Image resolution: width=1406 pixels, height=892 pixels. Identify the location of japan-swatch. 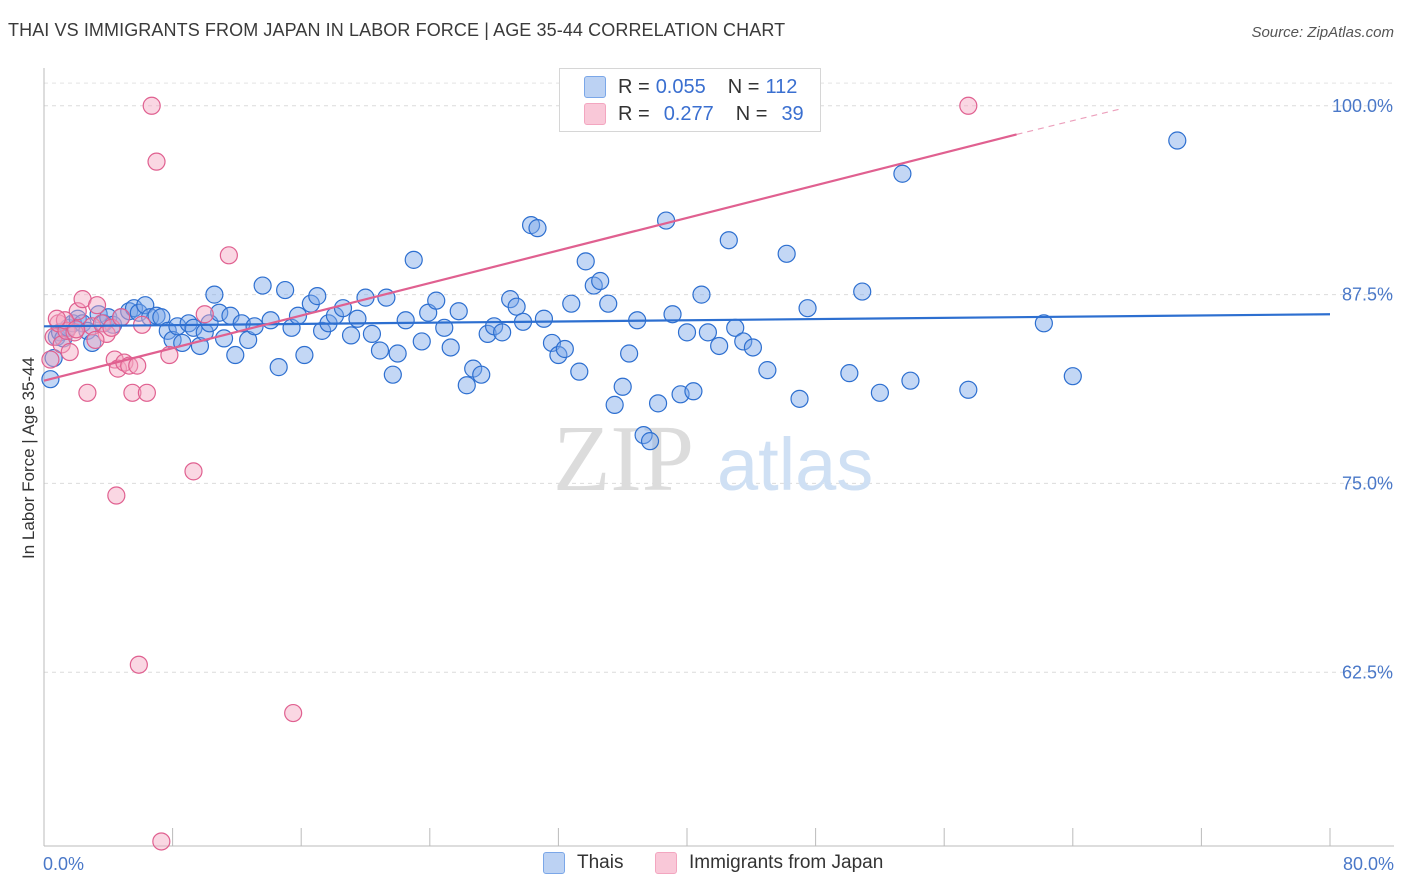
(666, 863).